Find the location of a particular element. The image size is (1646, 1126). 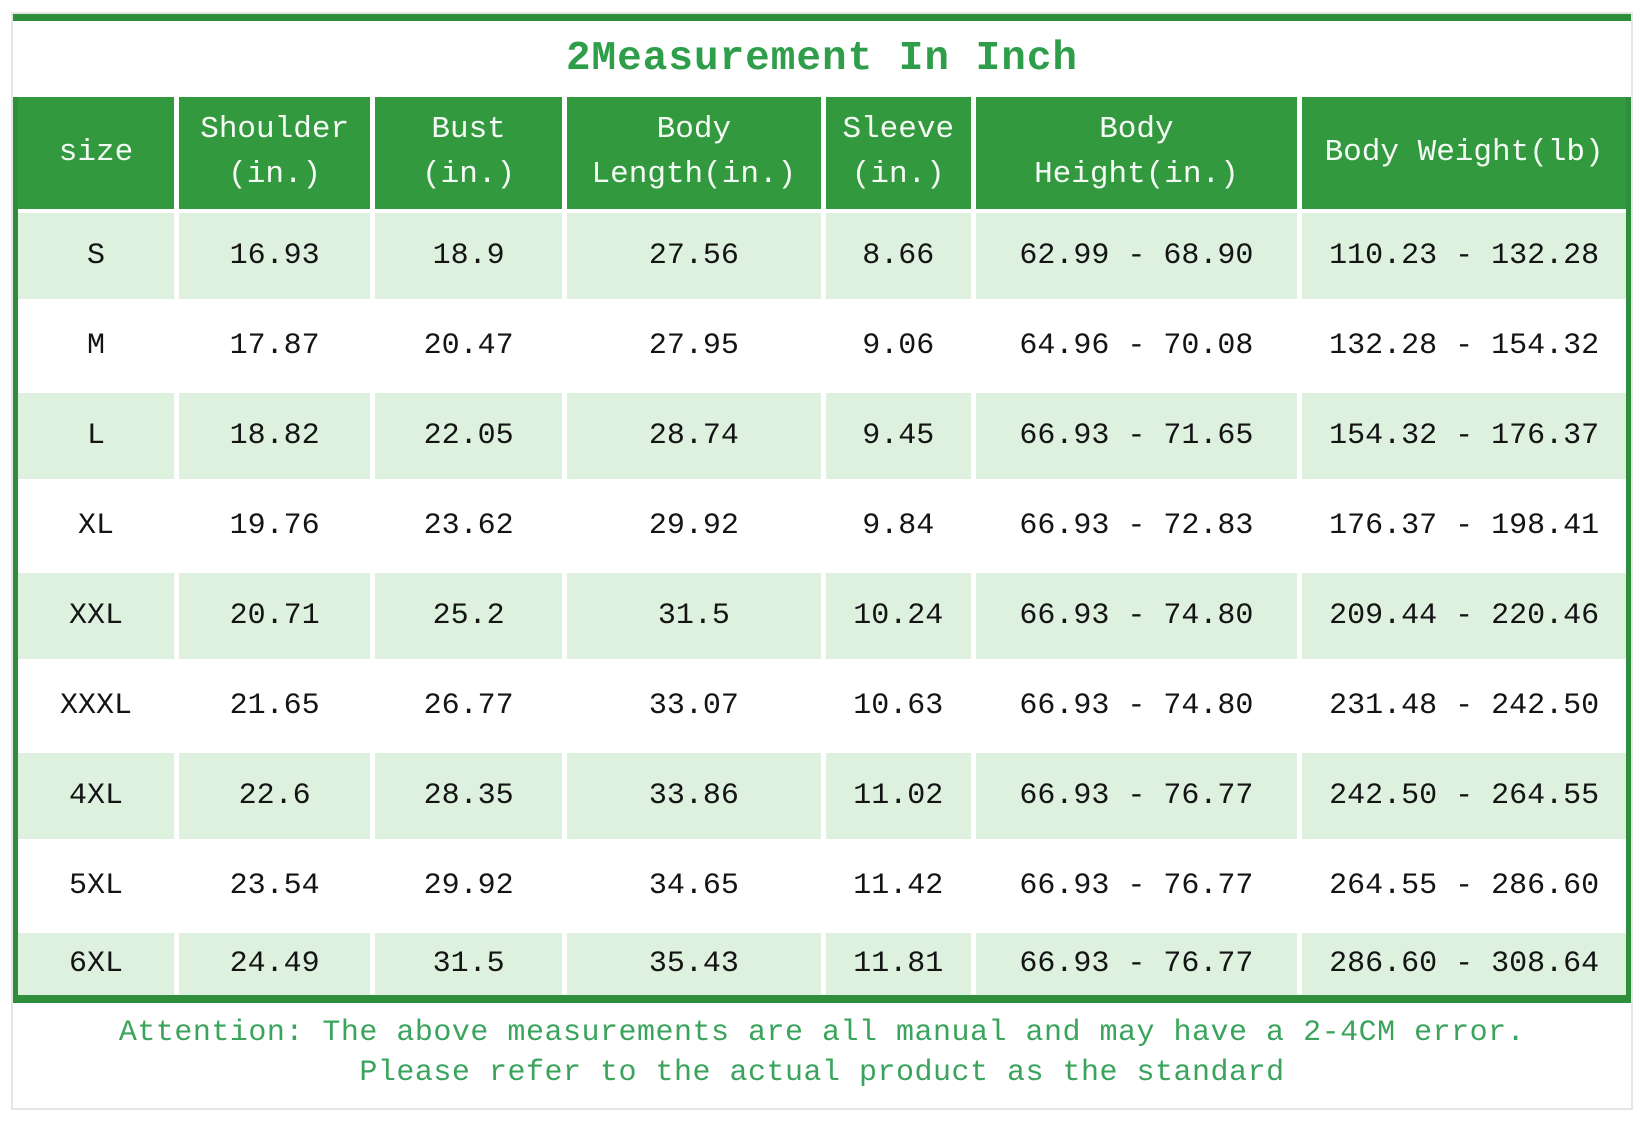

table-cell: 9.06 is located at coordinates (898, 346).